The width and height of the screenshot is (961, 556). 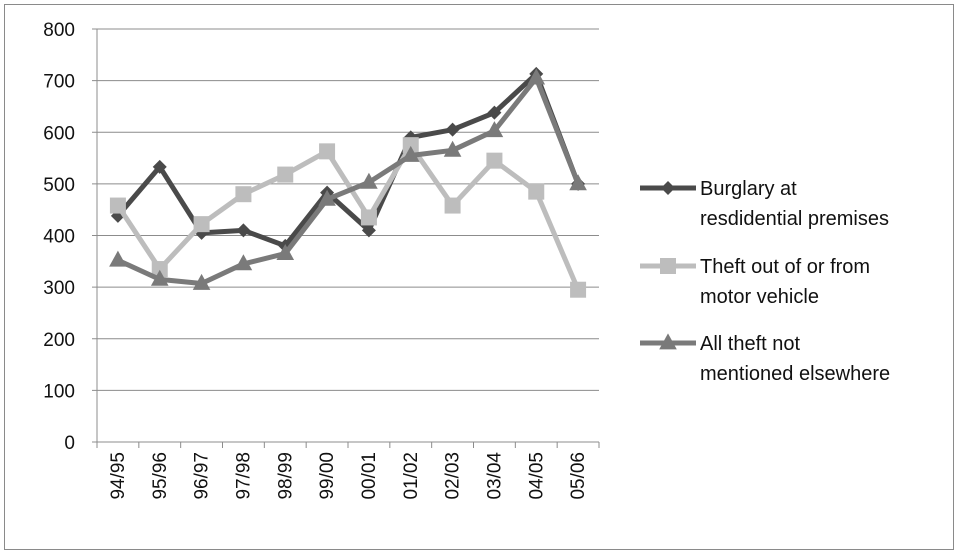 I want to click on legend-entry-2: Theft out of or from motor vehicle, so click(x=755, y=282).